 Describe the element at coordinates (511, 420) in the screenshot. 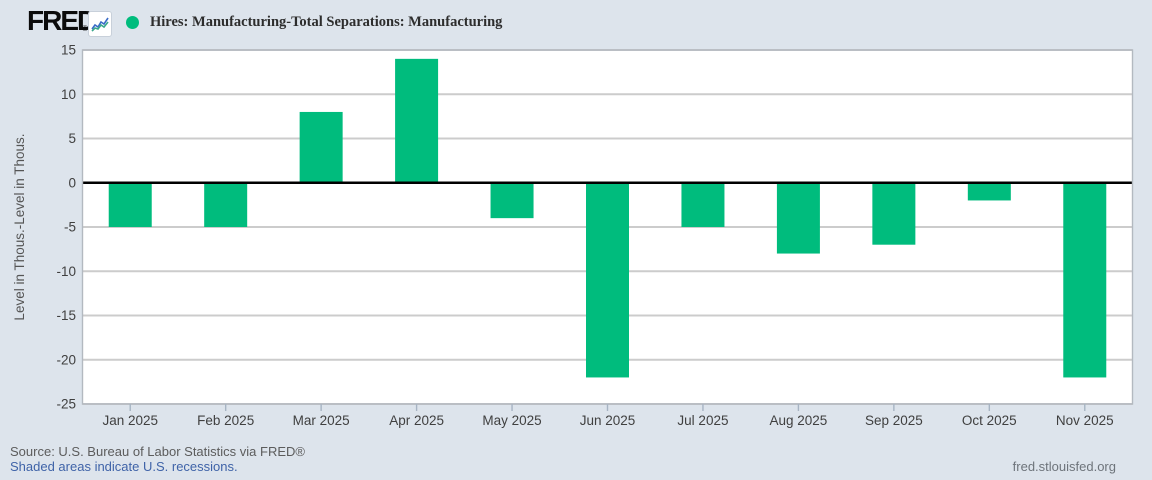

I see `x-tick-label: May 2025` at that location.